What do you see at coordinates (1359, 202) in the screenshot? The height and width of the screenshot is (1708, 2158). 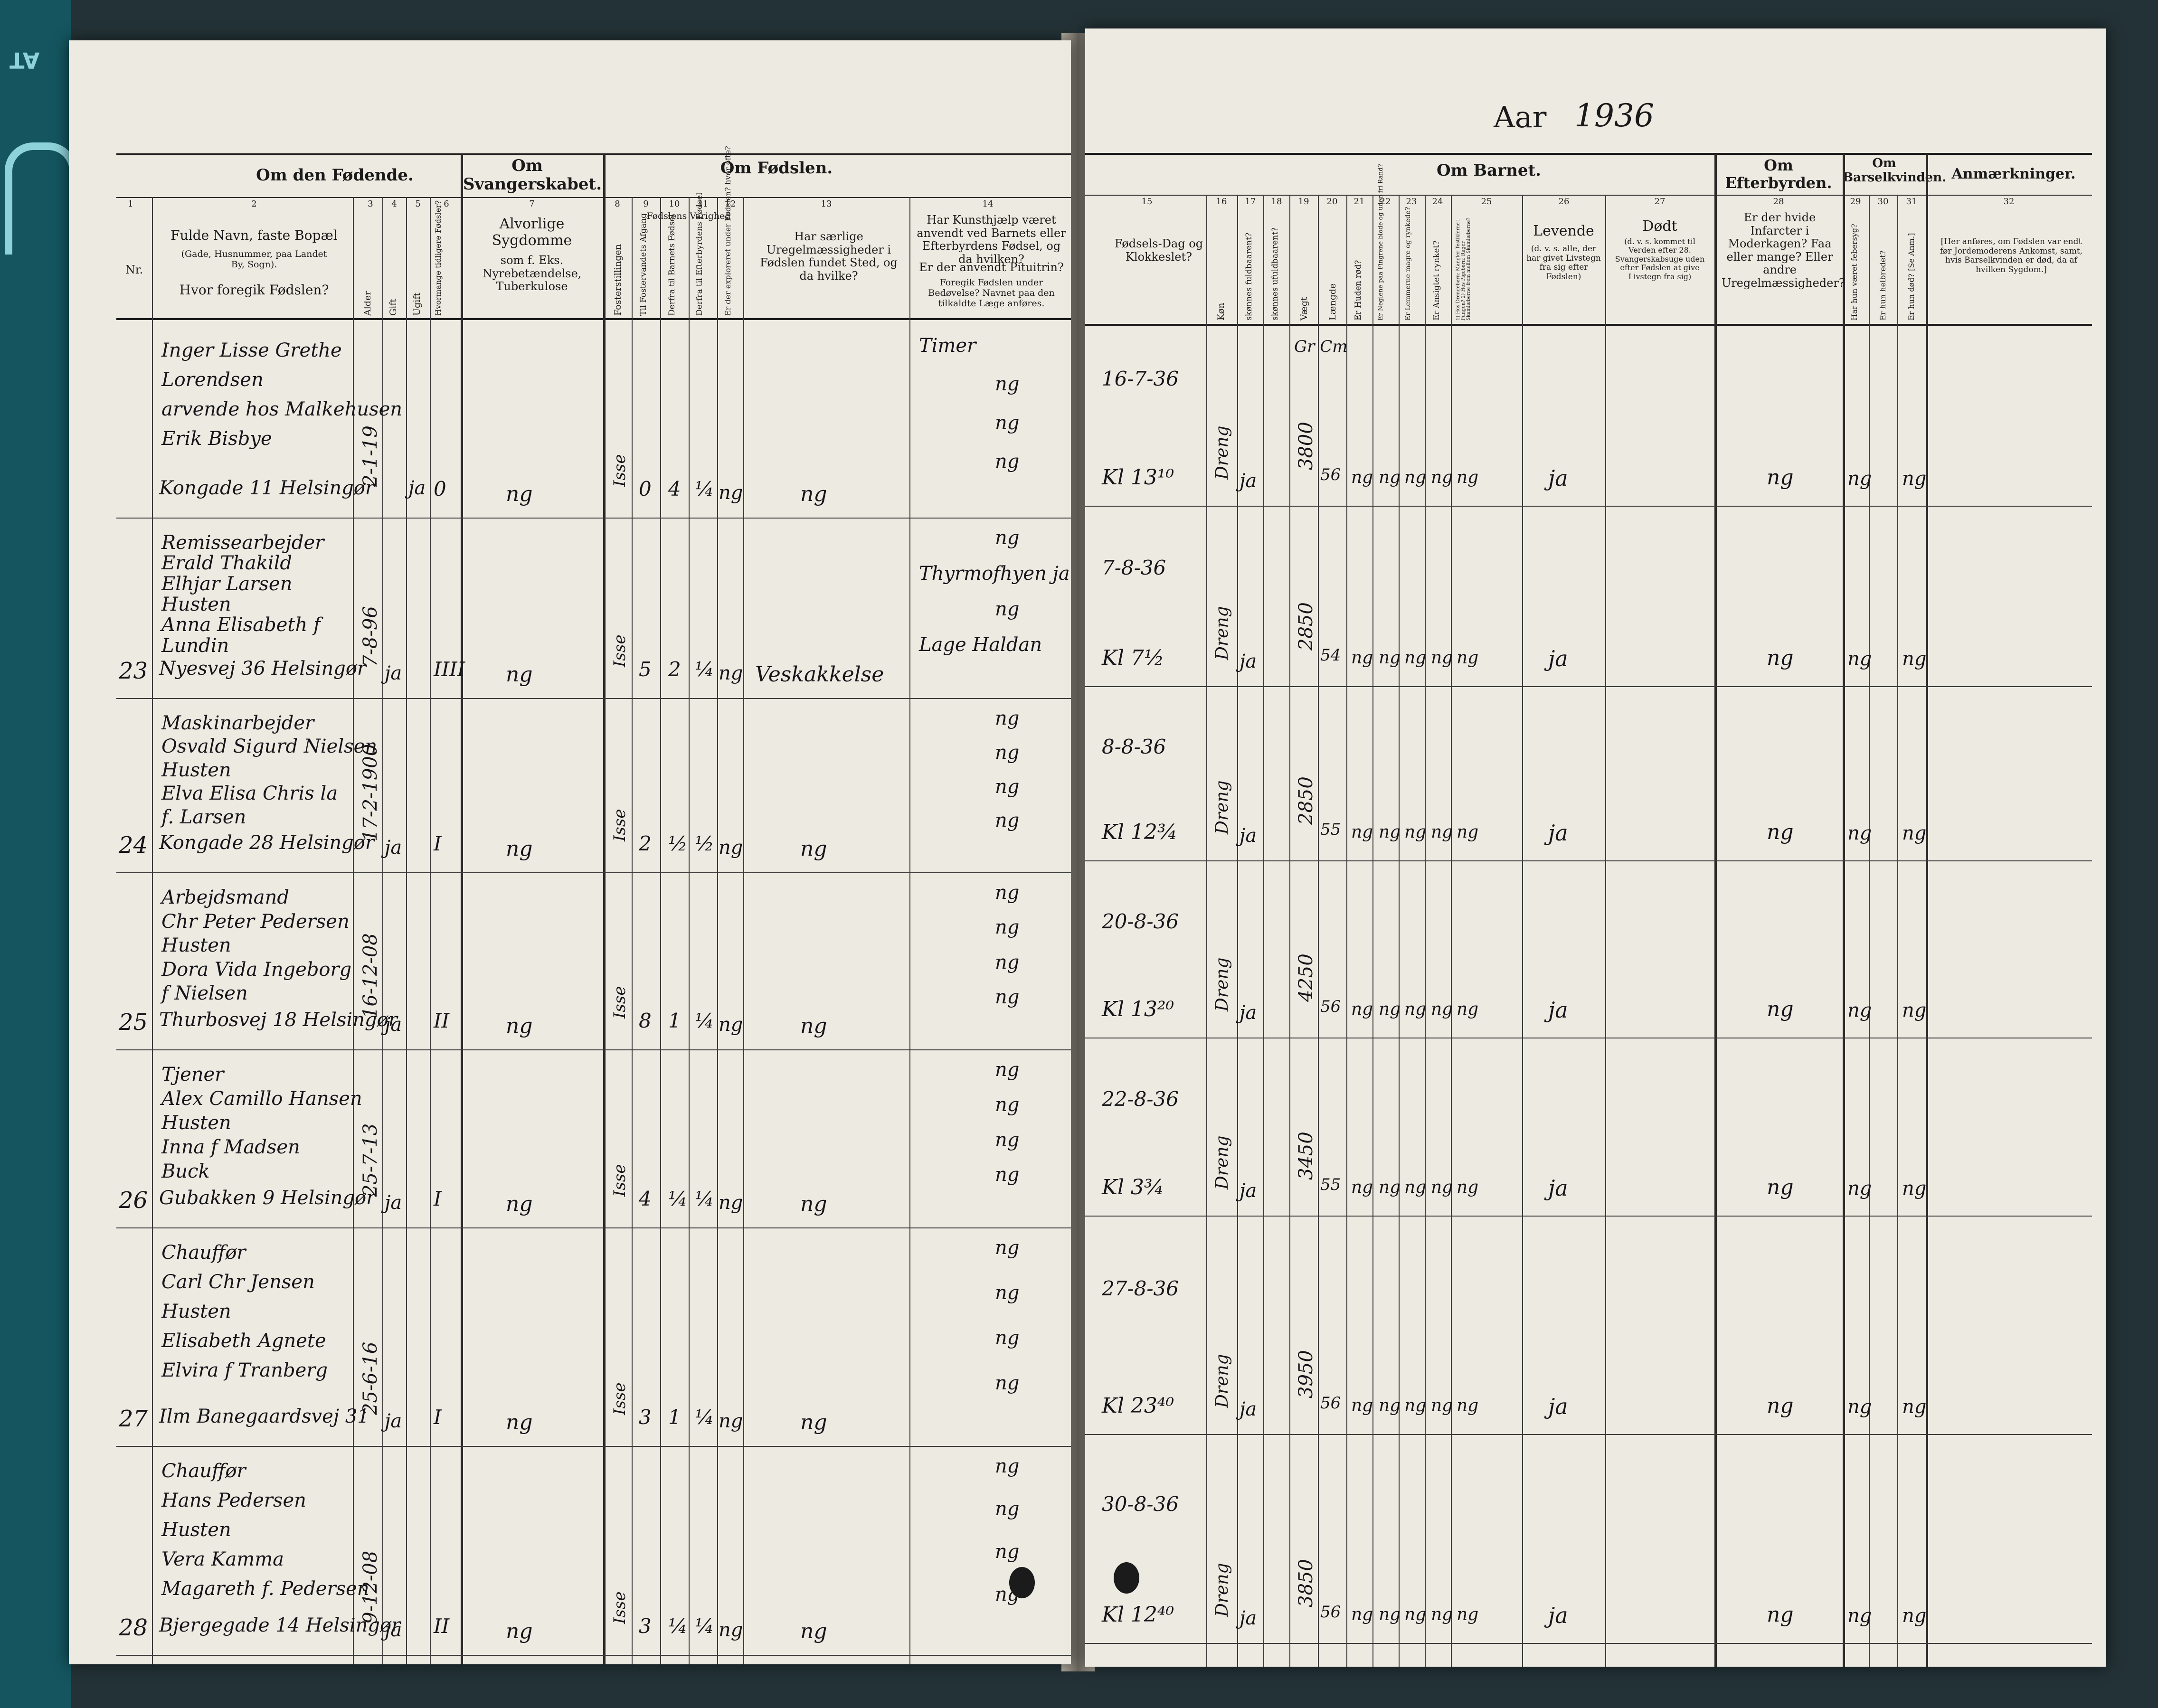 I see `colnum: 21` at bounding box center [1359, 202].